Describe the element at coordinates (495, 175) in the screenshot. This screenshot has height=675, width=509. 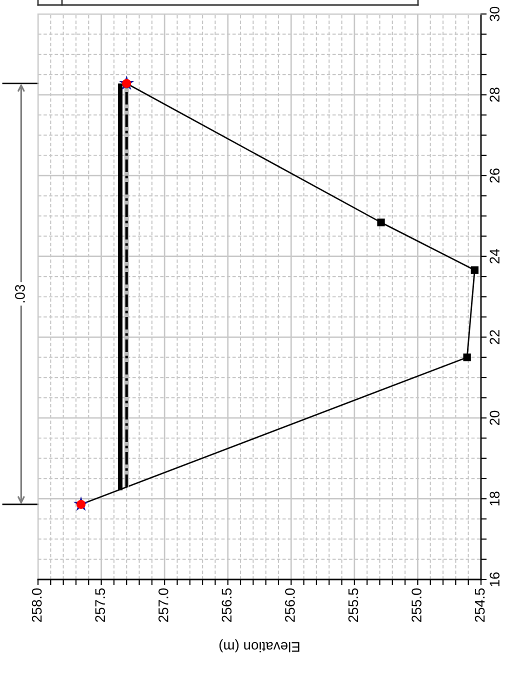
I see `y-tick-label: 26` at that location.